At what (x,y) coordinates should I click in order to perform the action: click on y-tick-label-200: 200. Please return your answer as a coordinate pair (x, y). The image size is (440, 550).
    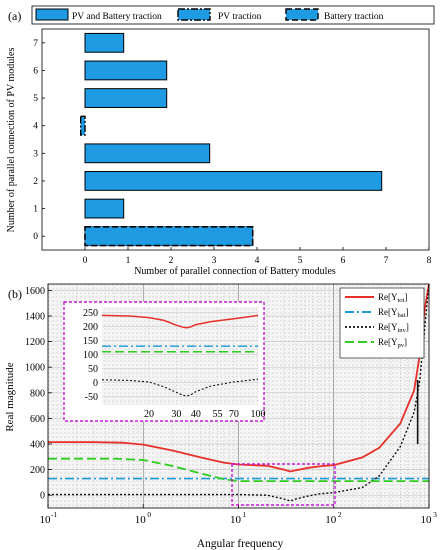
    Looking at the image, I should click on (37, 470).